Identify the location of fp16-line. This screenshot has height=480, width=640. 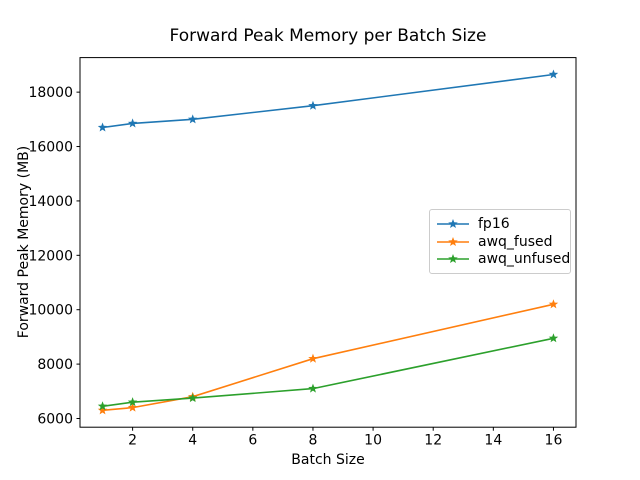
(328, 101).